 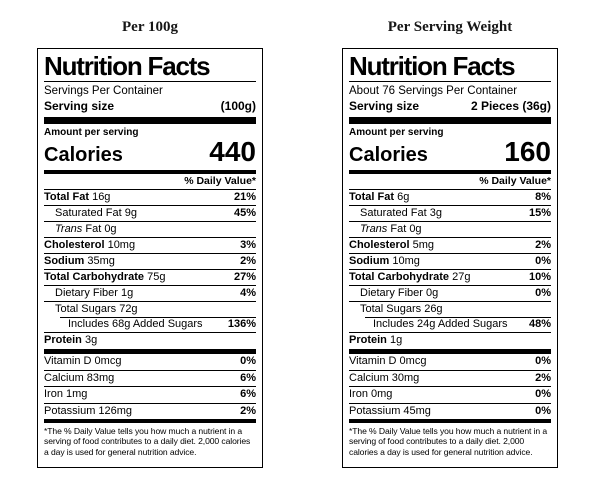 What do you see at coordinates (401, 213) in the screenshot?
I see `nutrient-name: Saturated Fat 3g` at bounding box center [401, 213].